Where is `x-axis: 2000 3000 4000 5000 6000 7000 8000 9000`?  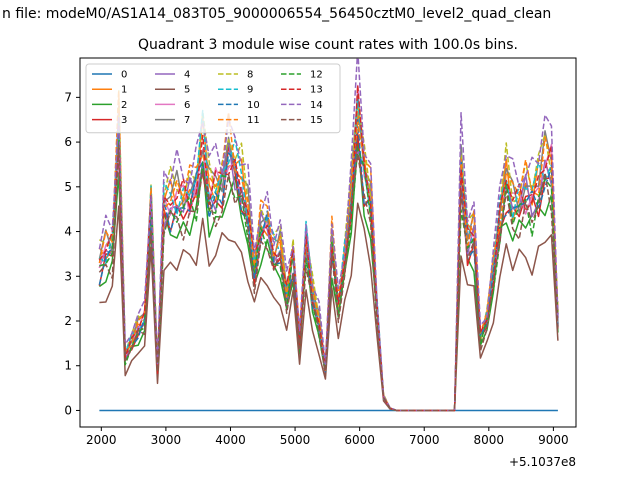 x-axis: 2000 3000 4000 5000 6000 7000 8000 9000 is located at coordinates (327, 437).